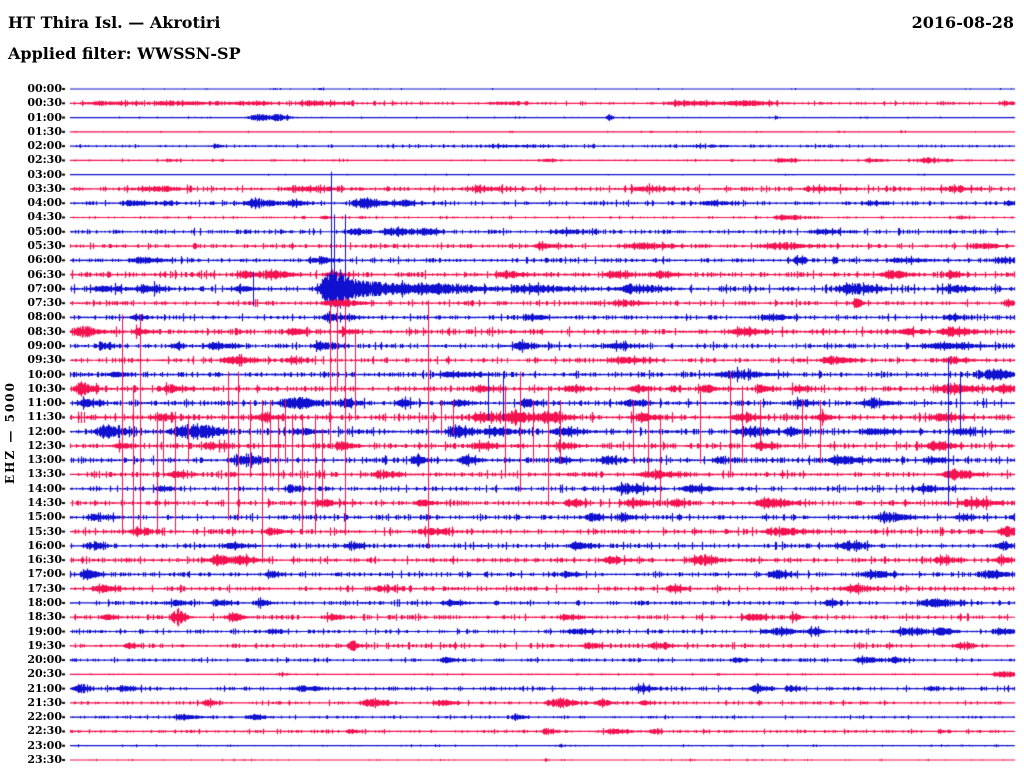  What do you see at coordinates (44, 103) in the screenshot?
I see `time-label: 00:30` at bounding box center [44, 103].